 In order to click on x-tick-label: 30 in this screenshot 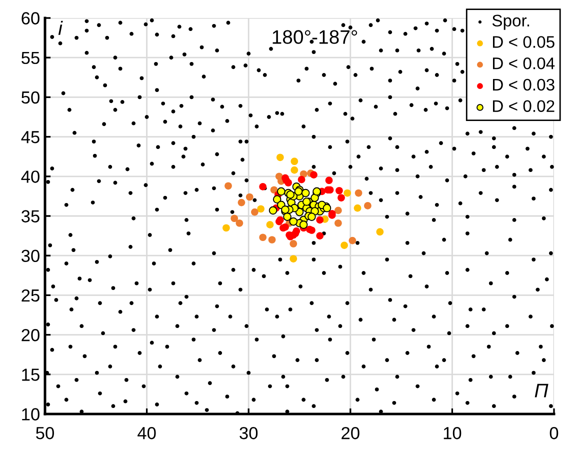, I will do `click(249, 433)`.